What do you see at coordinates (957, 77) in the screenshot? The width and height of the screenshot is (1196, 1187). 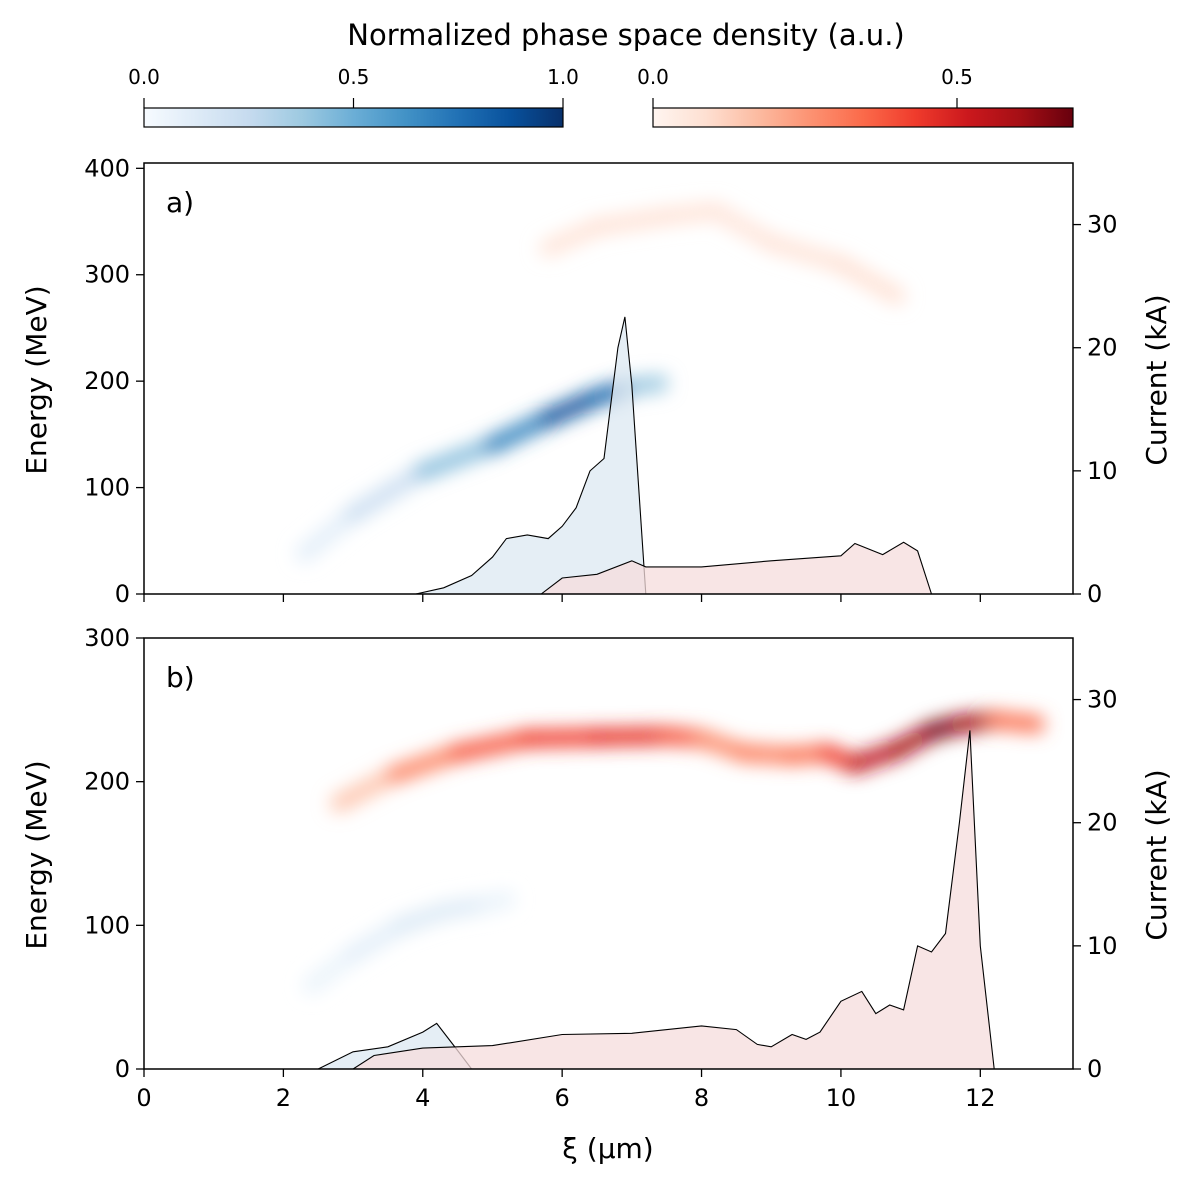 I see `colorbar-red-tick-label: 0.5` at bounding box center [957, 77].